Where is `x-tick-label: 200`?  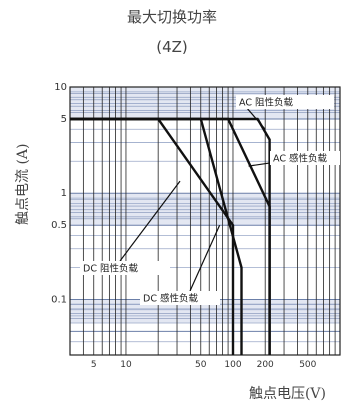 x-tick-label: 200 is located at coordinates (265, 365).